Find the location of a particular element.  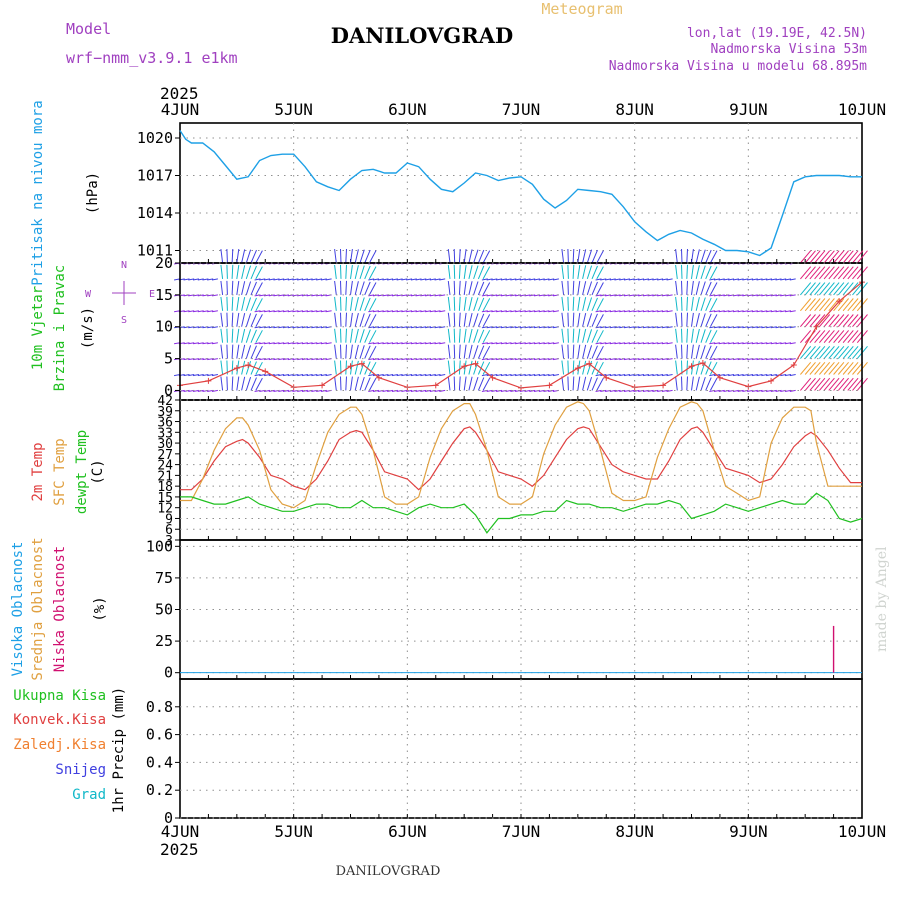

cloud-tick-label: 75 is located at coordinates (164, 578).